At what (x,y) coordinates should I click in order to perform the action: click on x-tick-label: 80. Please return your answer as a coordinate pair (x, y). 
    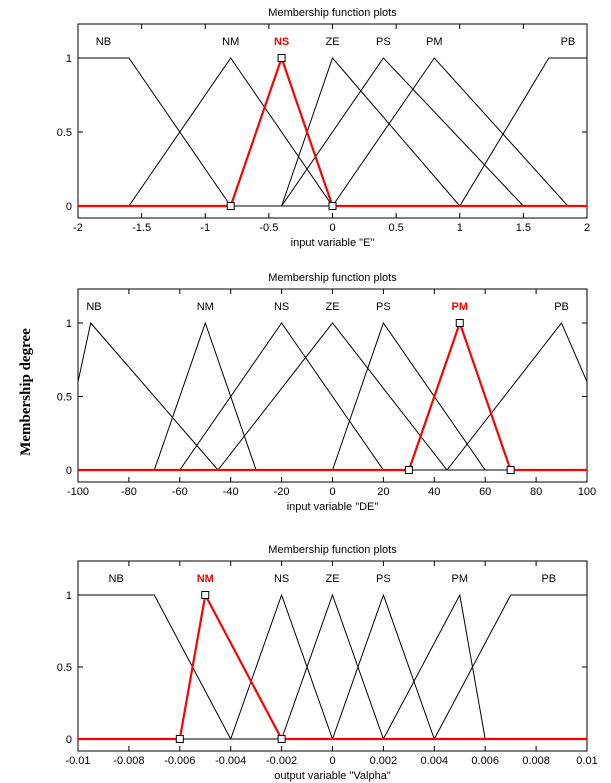
    Looking at the image, I should click on (536, 492).